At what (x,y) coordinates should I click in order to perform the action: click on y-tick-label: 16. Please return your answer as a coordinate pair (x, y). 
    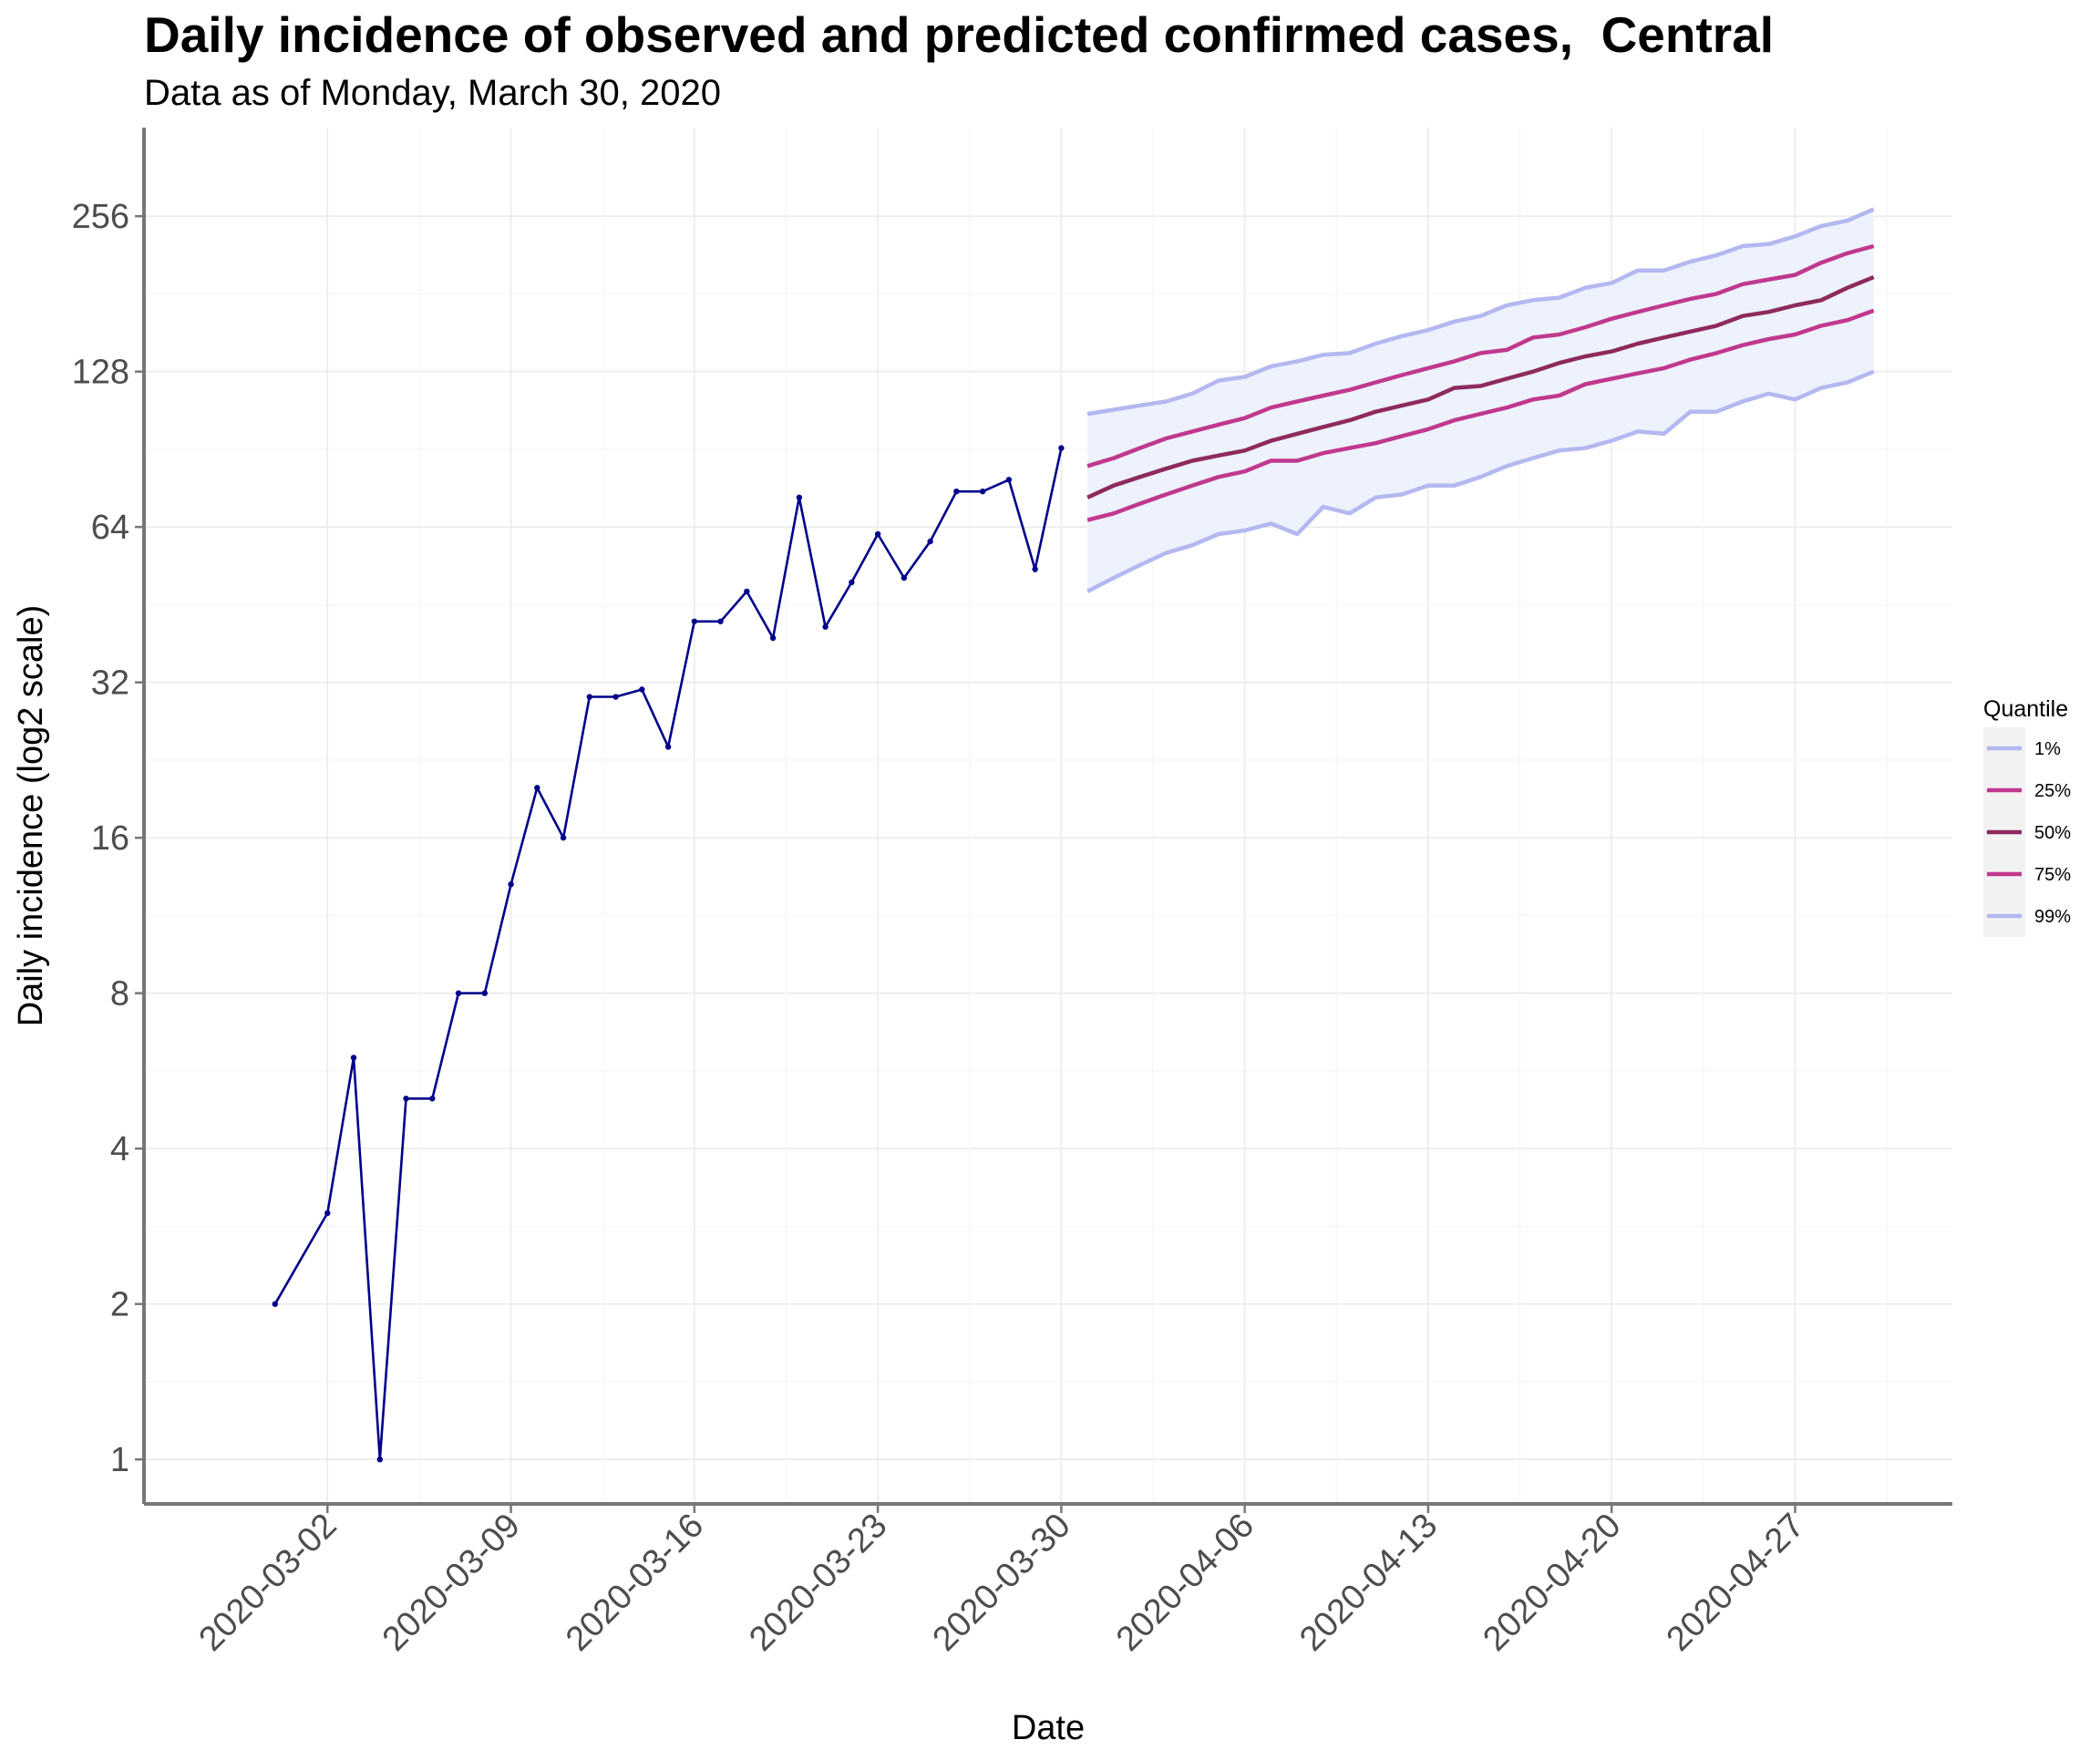
    Looking at the image, I should click on (110, 839).